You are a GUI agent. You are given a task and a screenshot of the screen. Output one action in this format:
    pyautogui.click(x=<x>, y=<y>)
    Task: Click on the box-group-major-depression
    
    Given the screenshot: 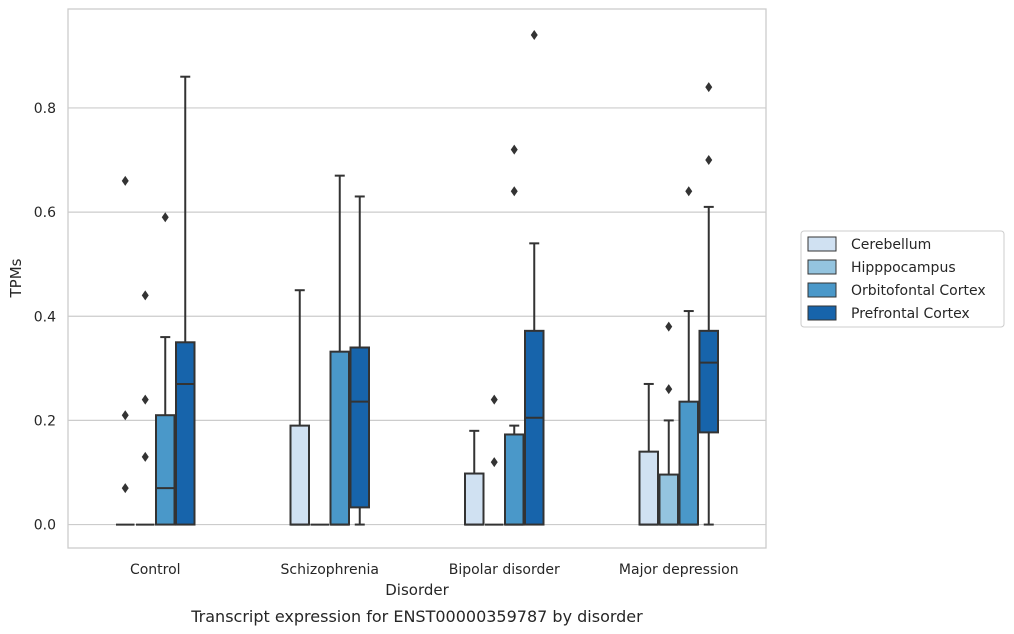 What is the action you would take?
    pyautogui.click(x=678, y=304)
    